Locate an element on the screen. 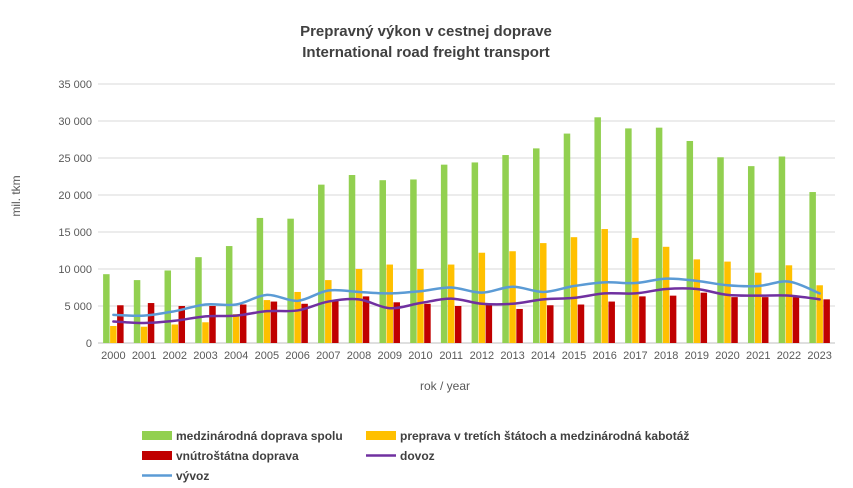 The image size is (853, 488). x-tick-label: 2007 is located at coordinates (328, 356).